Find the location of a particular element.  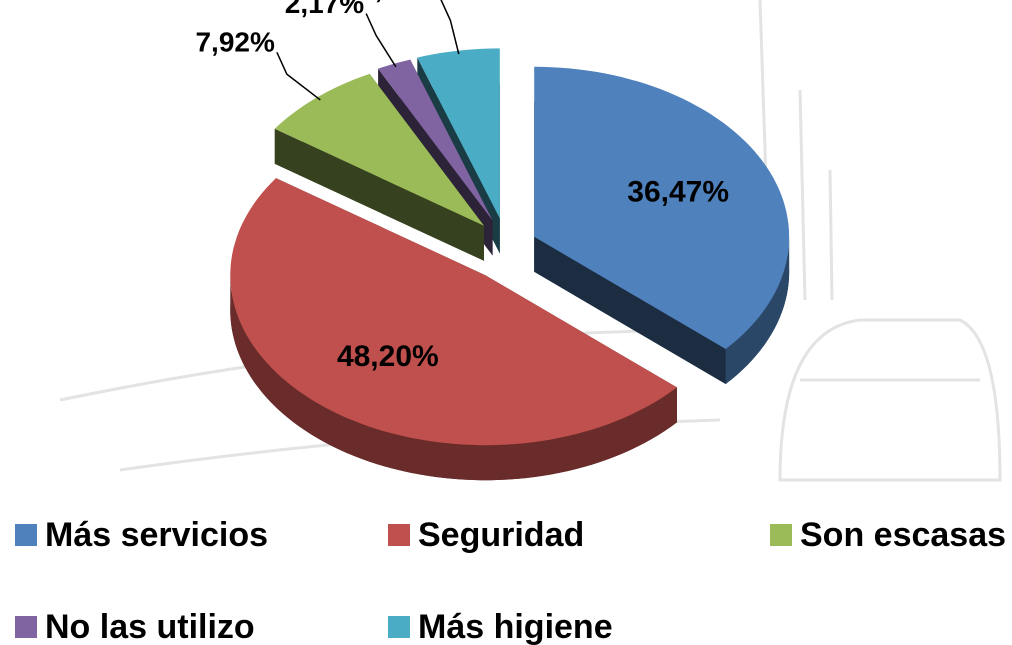

data-label: 7,92% is located at coordinates (234, 42).